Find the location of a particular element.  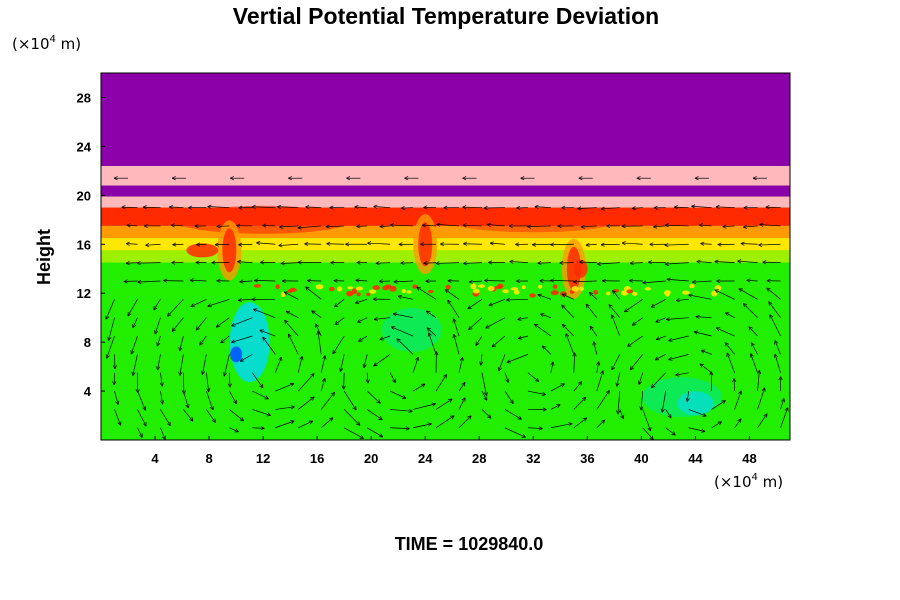

cool-core is located at coordinates (695, 403).